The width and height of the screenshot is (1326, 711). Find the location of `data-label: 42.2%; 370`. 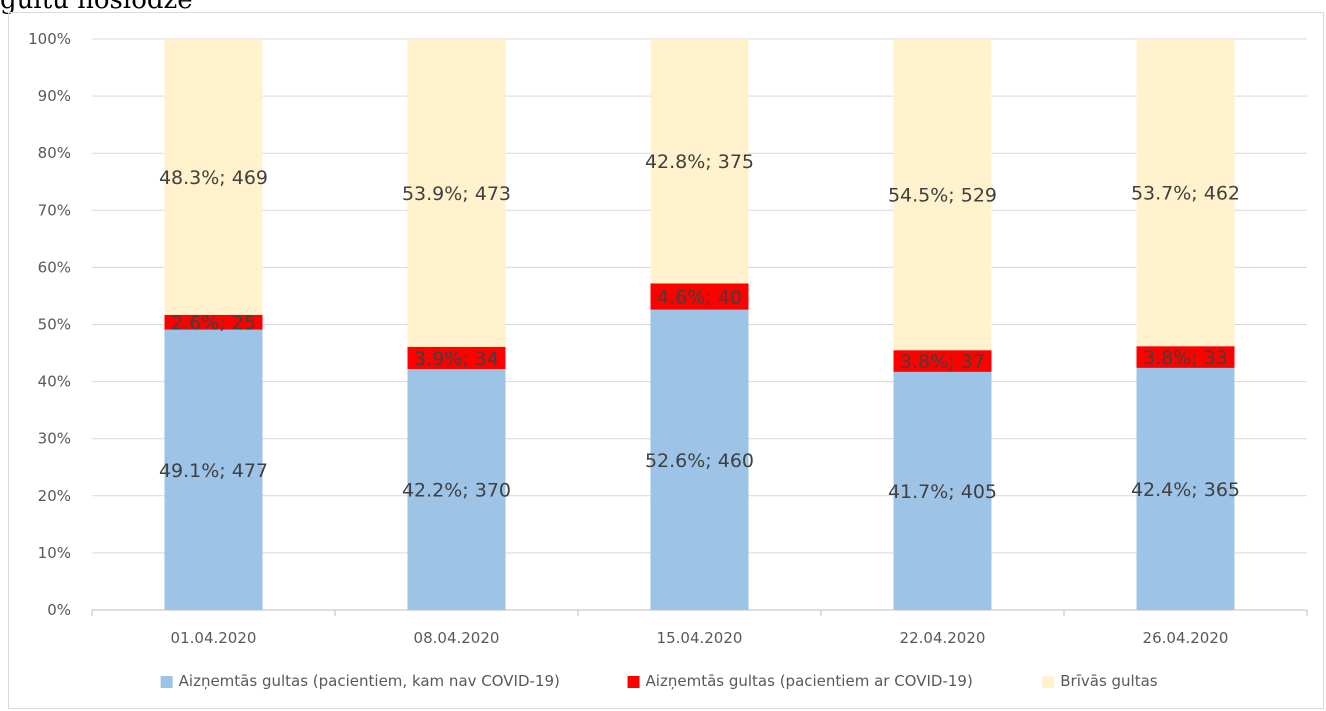

data-label: 42.2%; 370 is located at coordinates (456, 491).